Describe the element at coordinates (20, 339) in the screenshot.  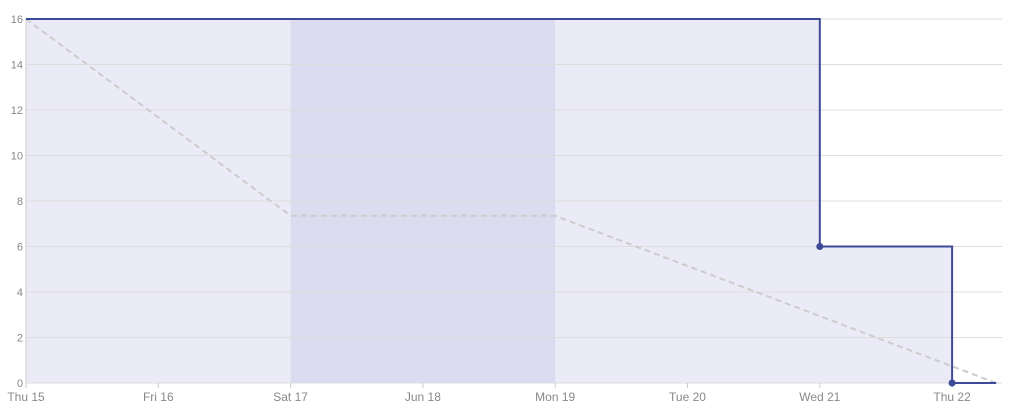
I see `y-tick-label: 2` at that location.